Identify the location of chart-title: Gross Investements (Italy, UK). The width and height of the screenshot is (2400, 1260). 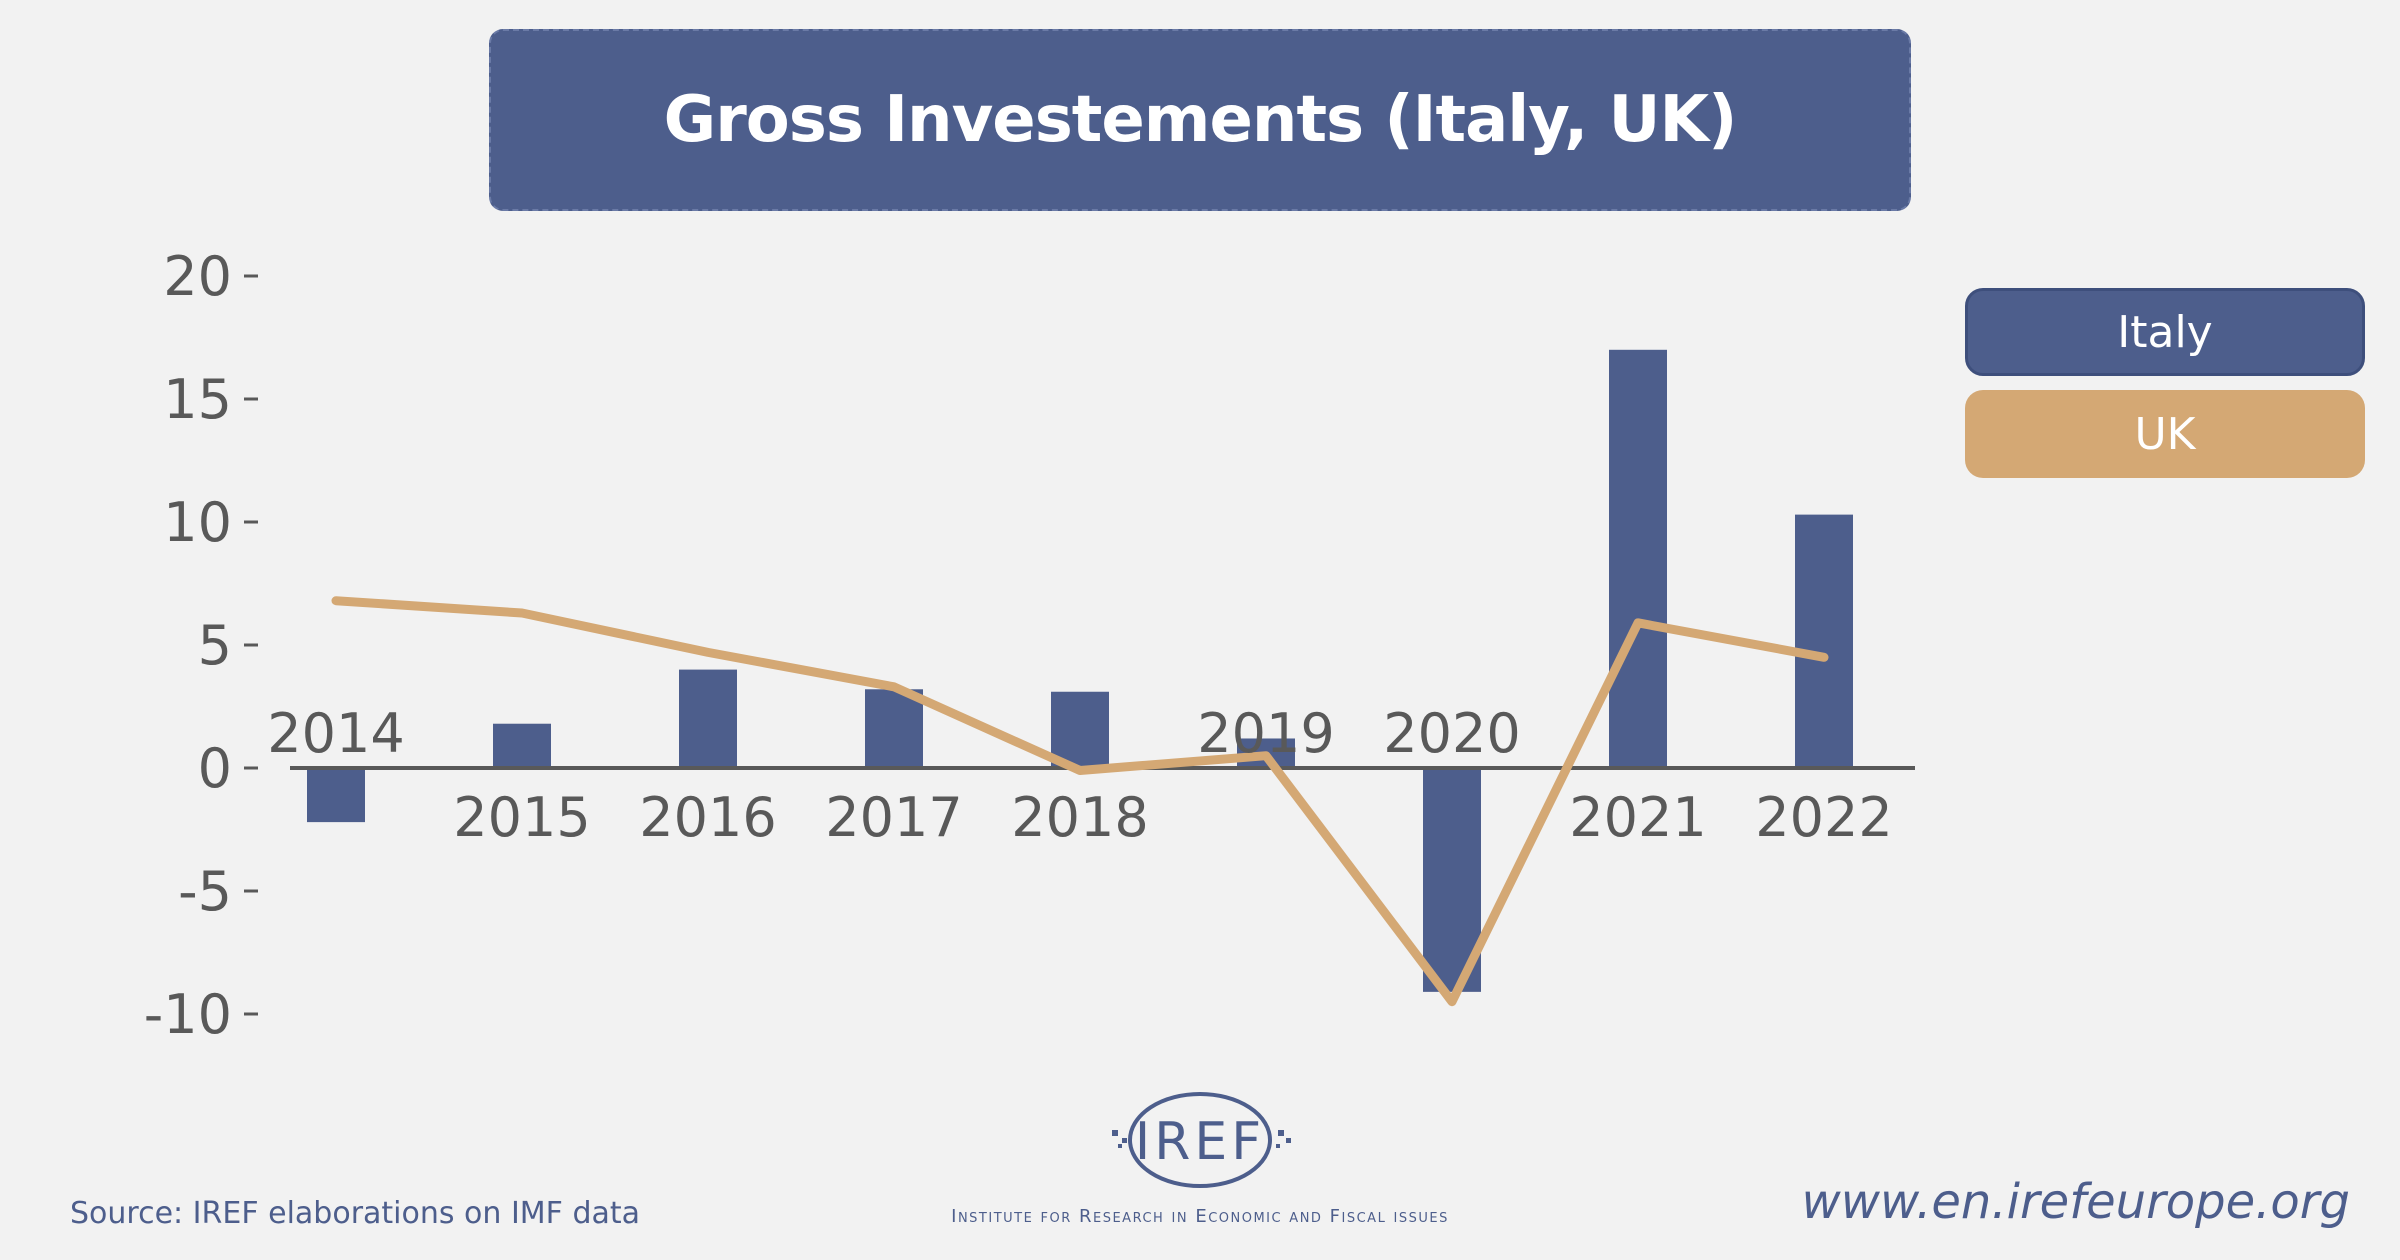
(1200, 120).